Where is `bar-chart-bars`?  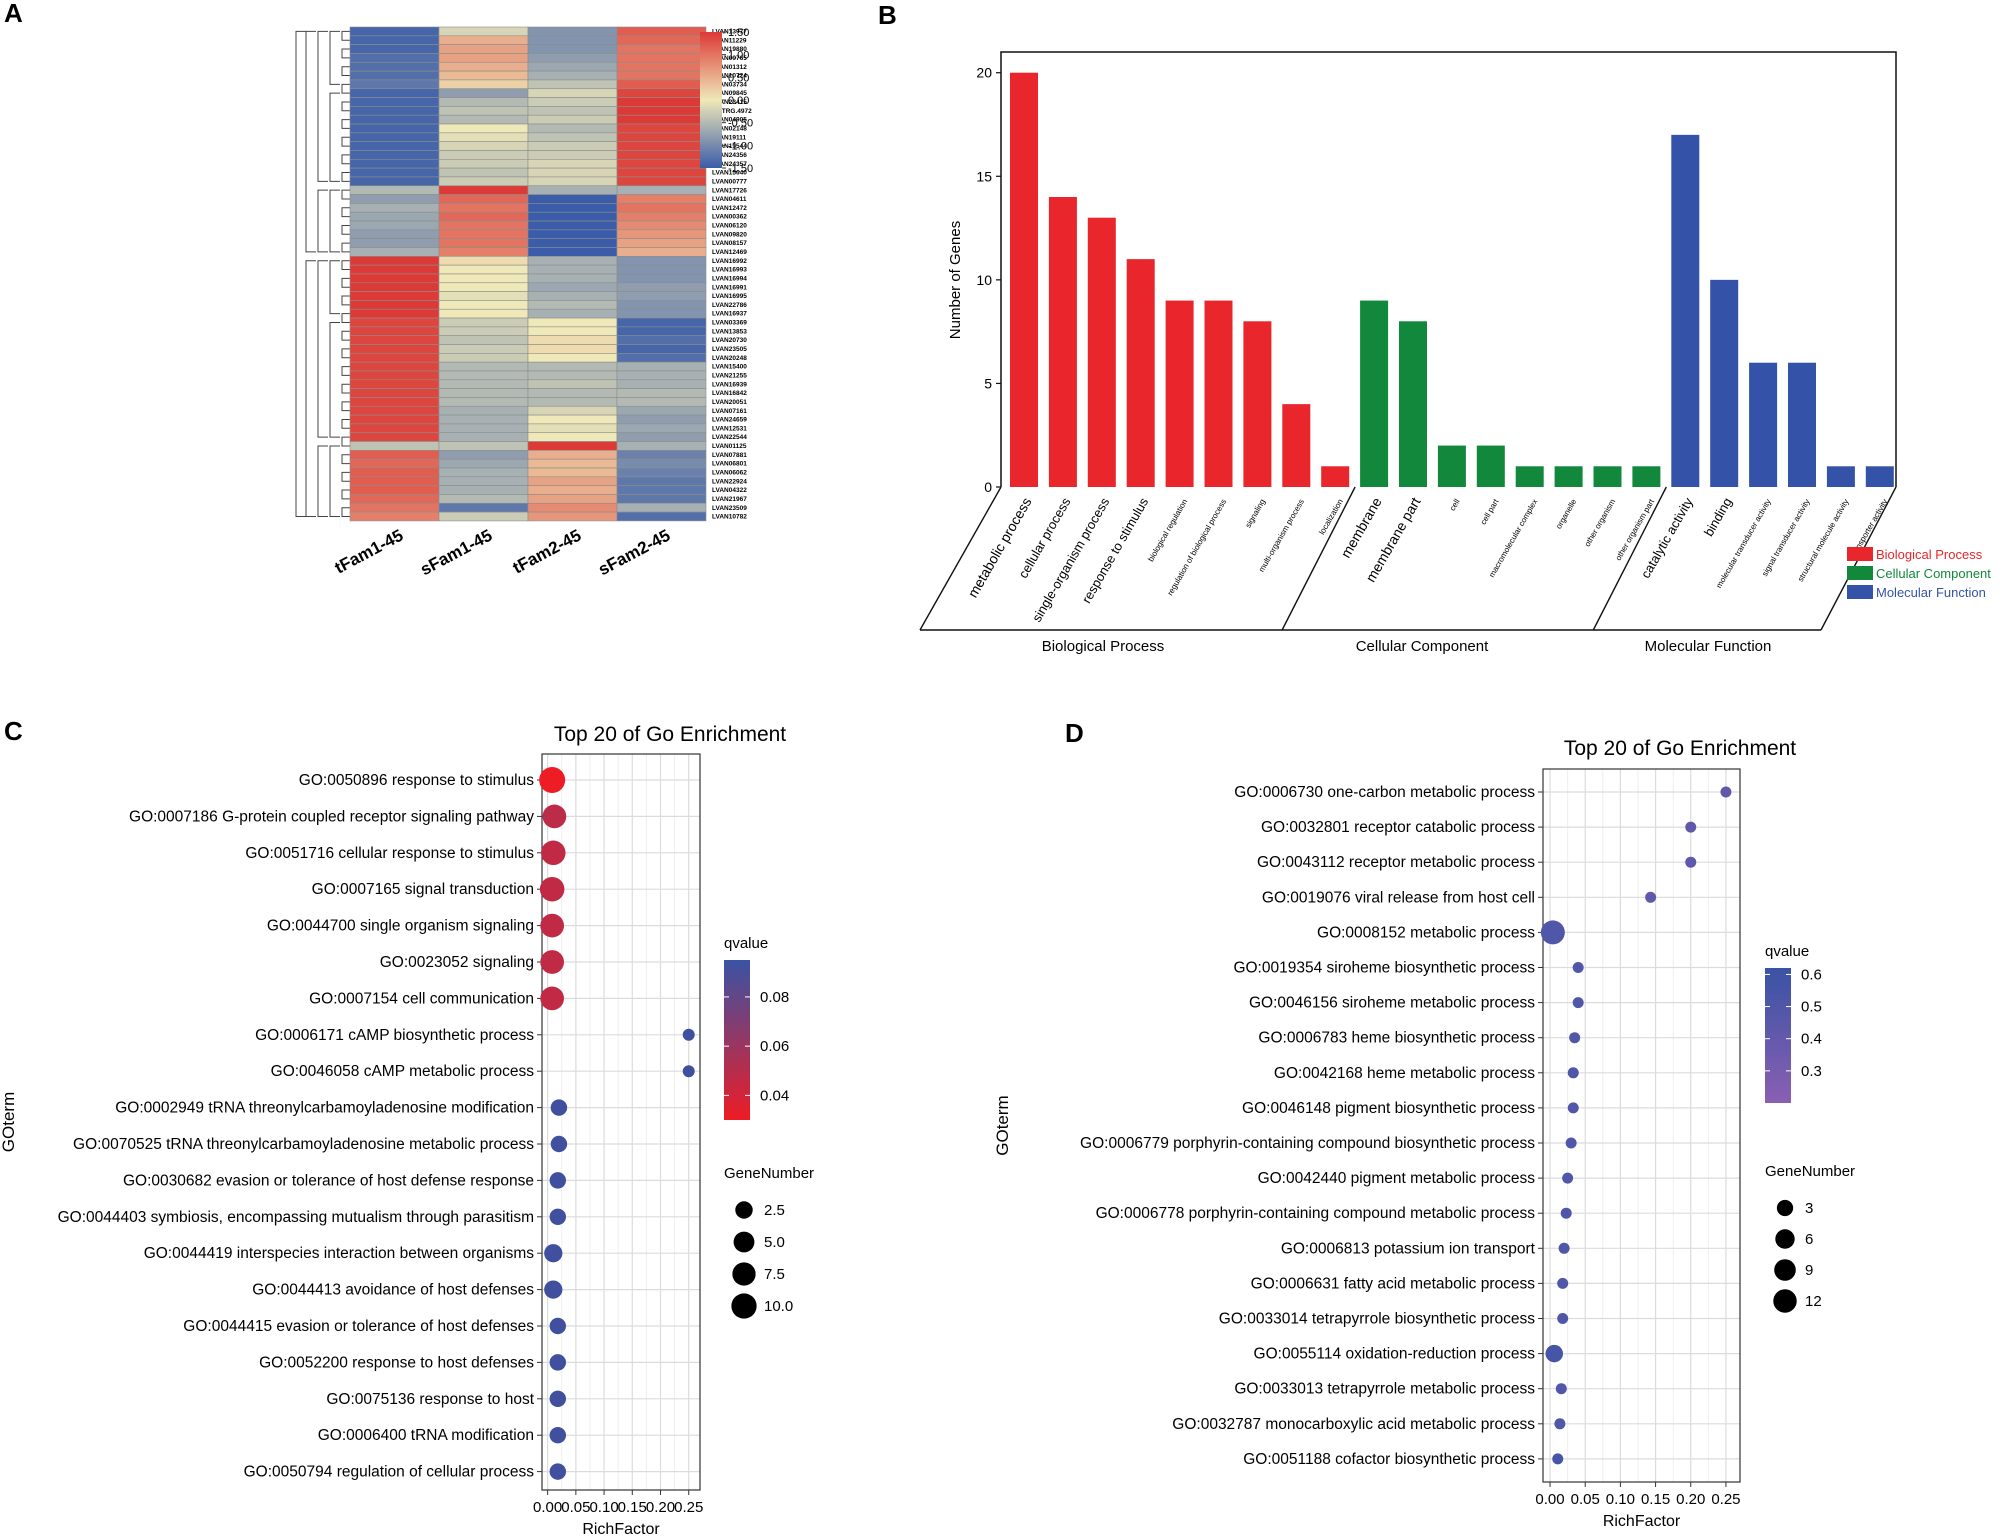
bar-chart-bars is located at coordinates (1452, 279).